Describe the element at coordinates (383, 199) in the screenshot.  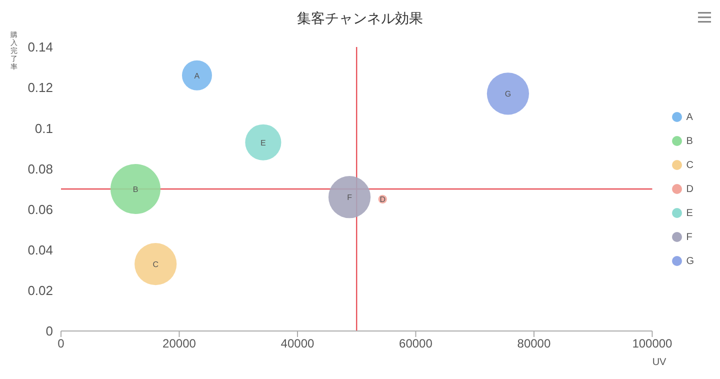
I see `text: D` at that location.